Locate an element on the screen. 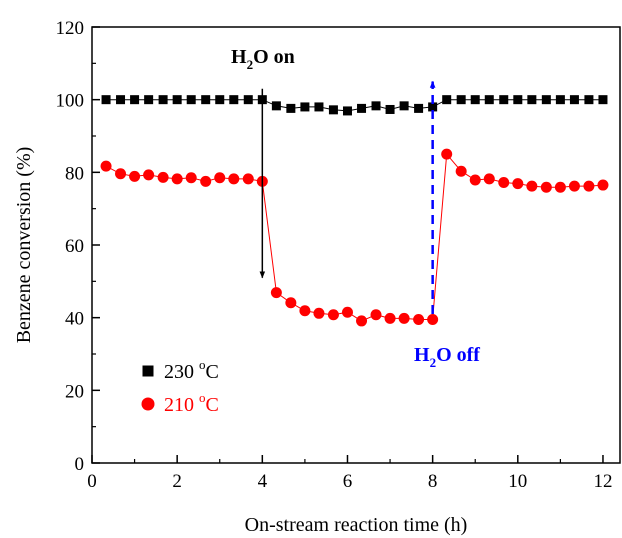 The image size is (622, 538). y-tick-label: 60 is located at coordinates (74, 246).